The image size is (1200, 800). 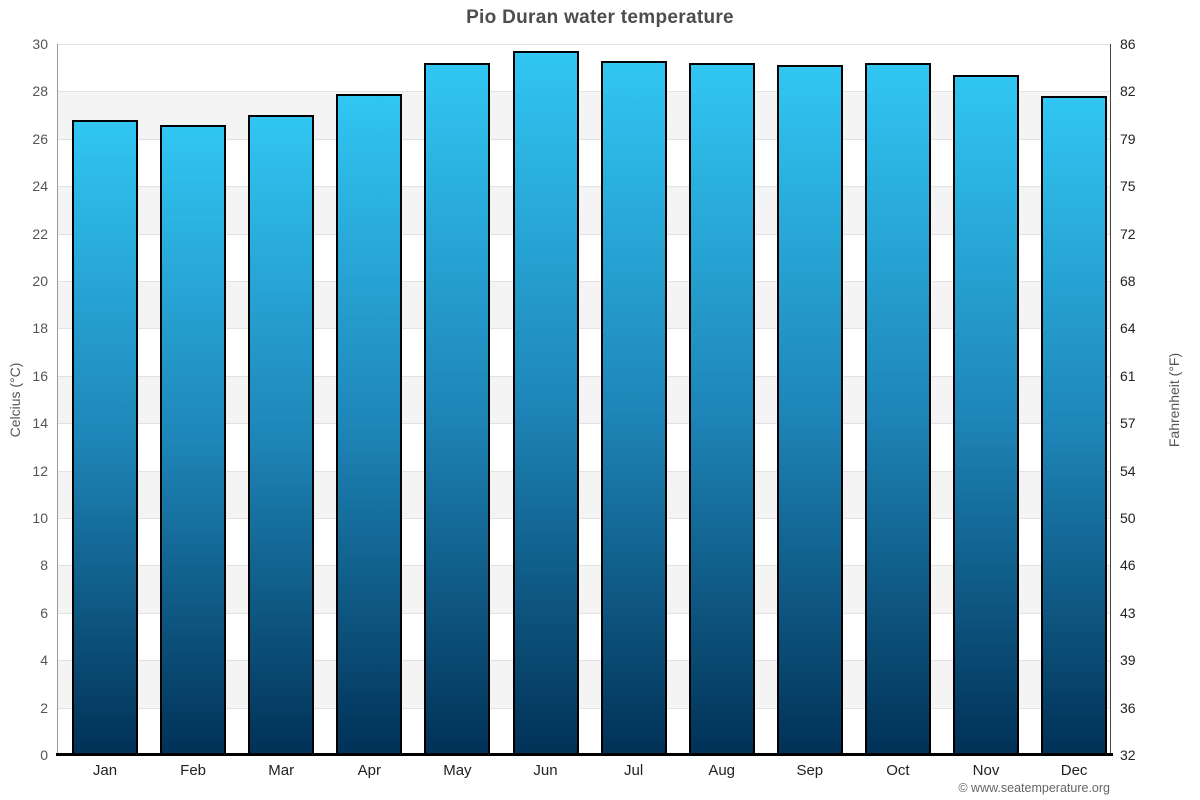 I want to click on fahrenheit-tick-39: 39, so click(x=1128, y=660).